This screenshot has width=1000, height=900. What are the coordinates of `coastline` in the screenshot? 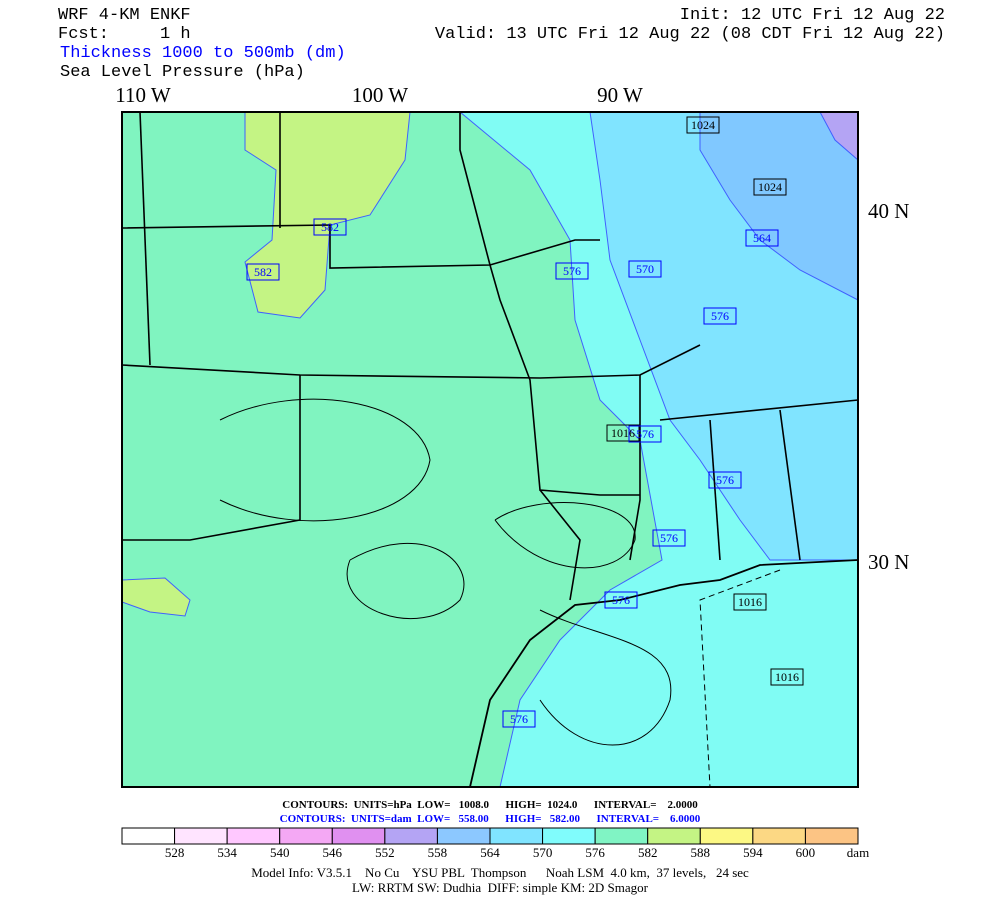 It's located at (664, 673).